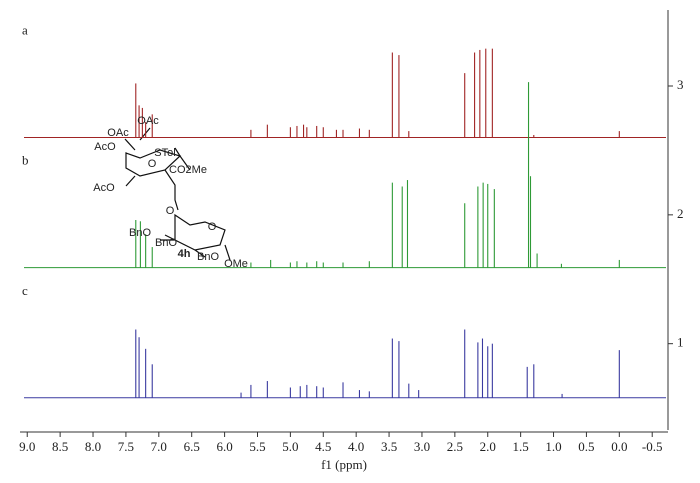 This screenshot has width=700, height=483. What do you see at coordinates (619, 446) in the screenshot?
I see `x-tick-label: 0.0` at bounding box center [619, 446].